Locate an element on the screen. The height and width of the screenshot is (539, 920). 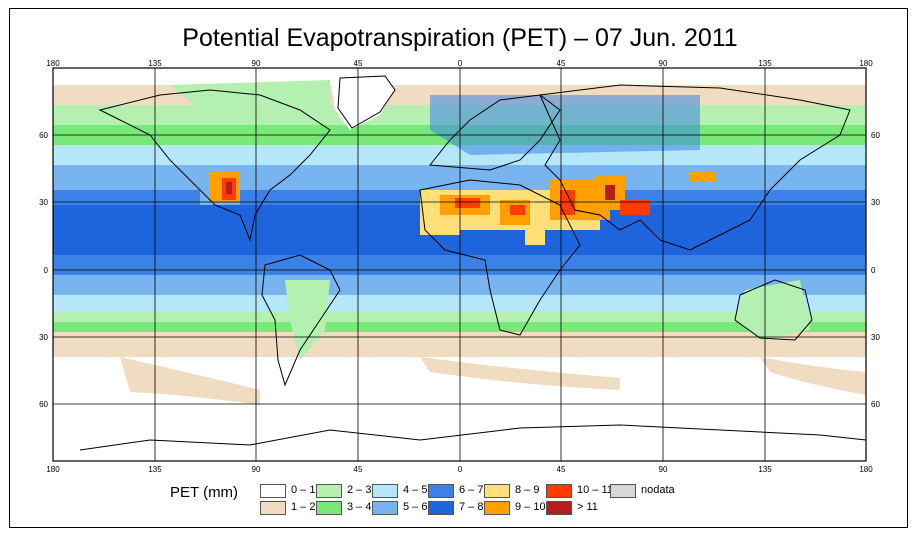
legend-item-label: 6 – 7 is located at coordinates (471, 490).